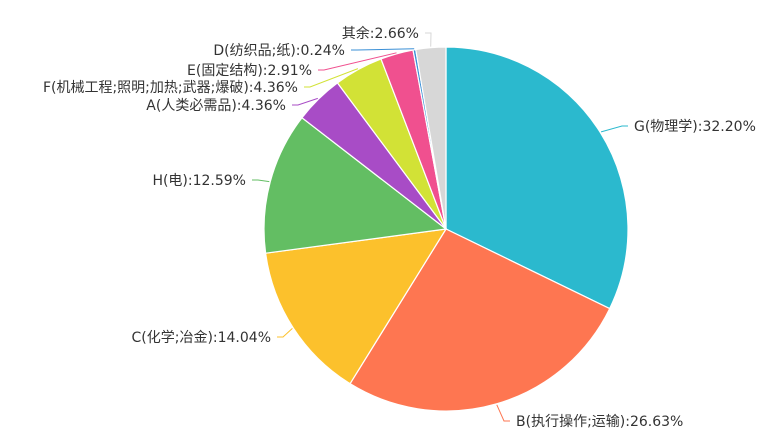  Describe the element at coordinates (249, 71) in the screenshot. I see `slice-label: E(固定结构):2.91%` at that location.